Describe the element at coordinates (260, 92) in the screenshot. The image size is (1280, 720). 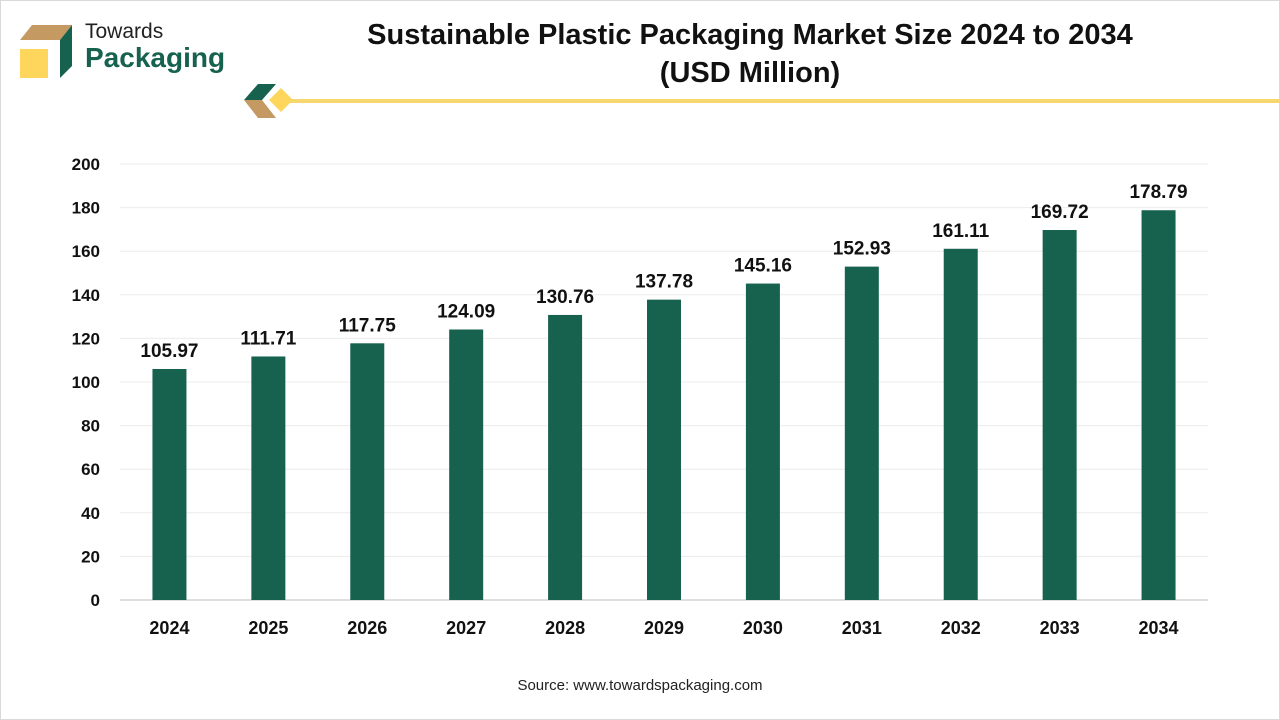
I see `divider-mark-green` at that location.